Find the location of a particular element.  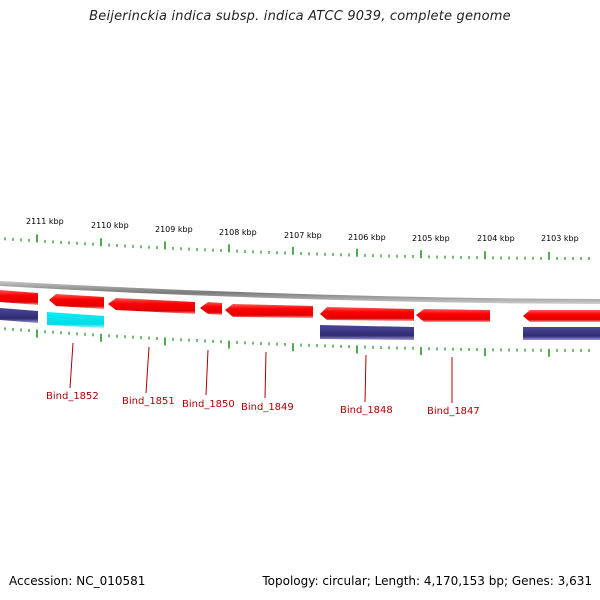

length-label: Length: 4,170,153 bp is located at coordinates (439, 581).